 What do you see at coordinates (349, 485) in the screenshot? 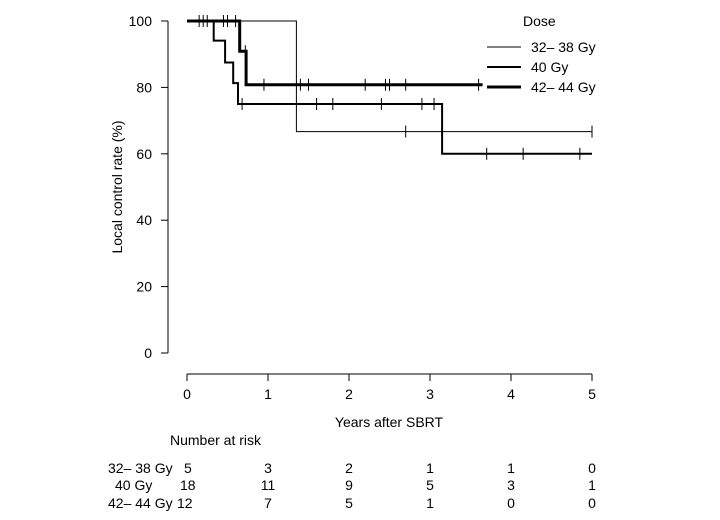
I see `risk-value: 9` at bounding box center [349, 485].